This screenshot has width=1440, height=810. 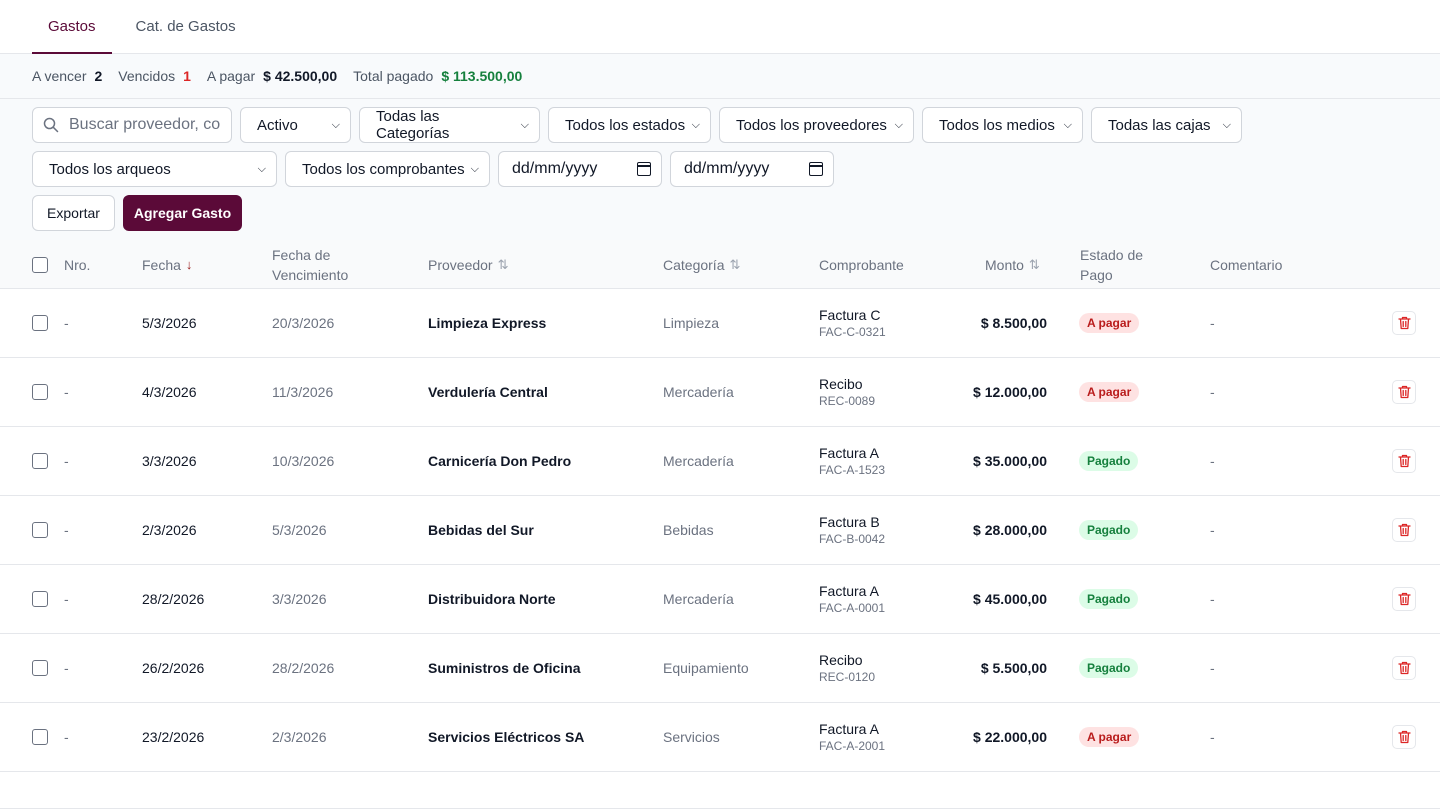 I want to click on search-input: Buscar proveedor, co, so click(x=132, y=125).